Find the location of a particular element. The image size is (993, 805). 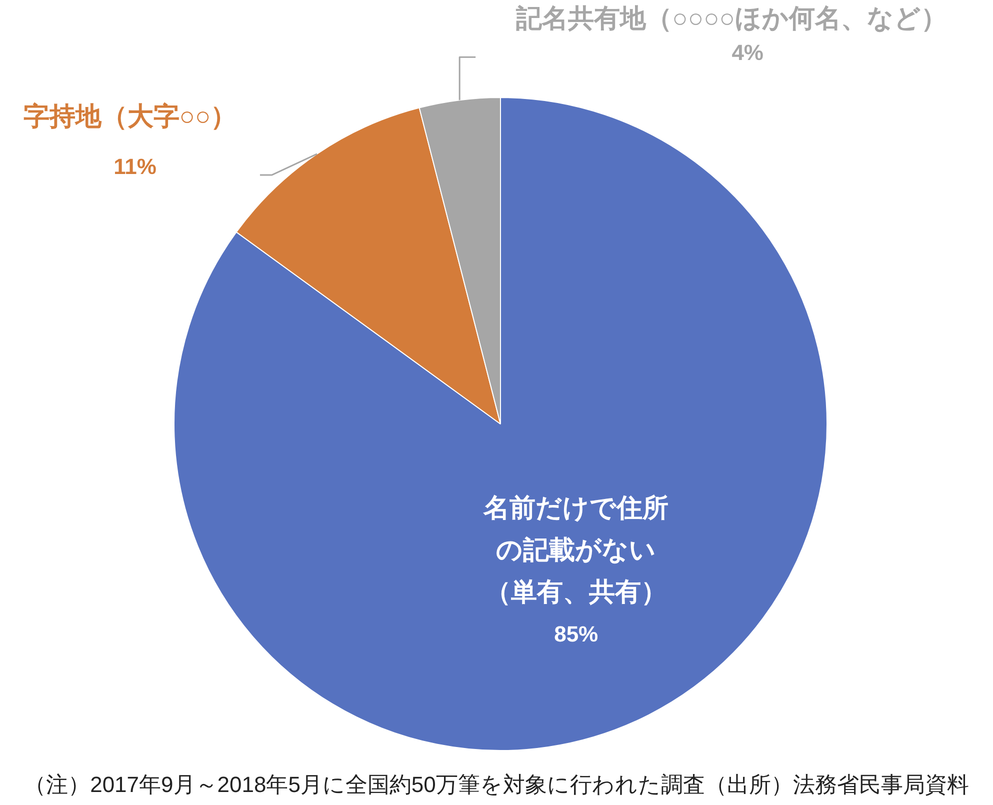

slice-label: 記名共有地（○○○○ほか何名、など） is located at coordinates (731, 18).